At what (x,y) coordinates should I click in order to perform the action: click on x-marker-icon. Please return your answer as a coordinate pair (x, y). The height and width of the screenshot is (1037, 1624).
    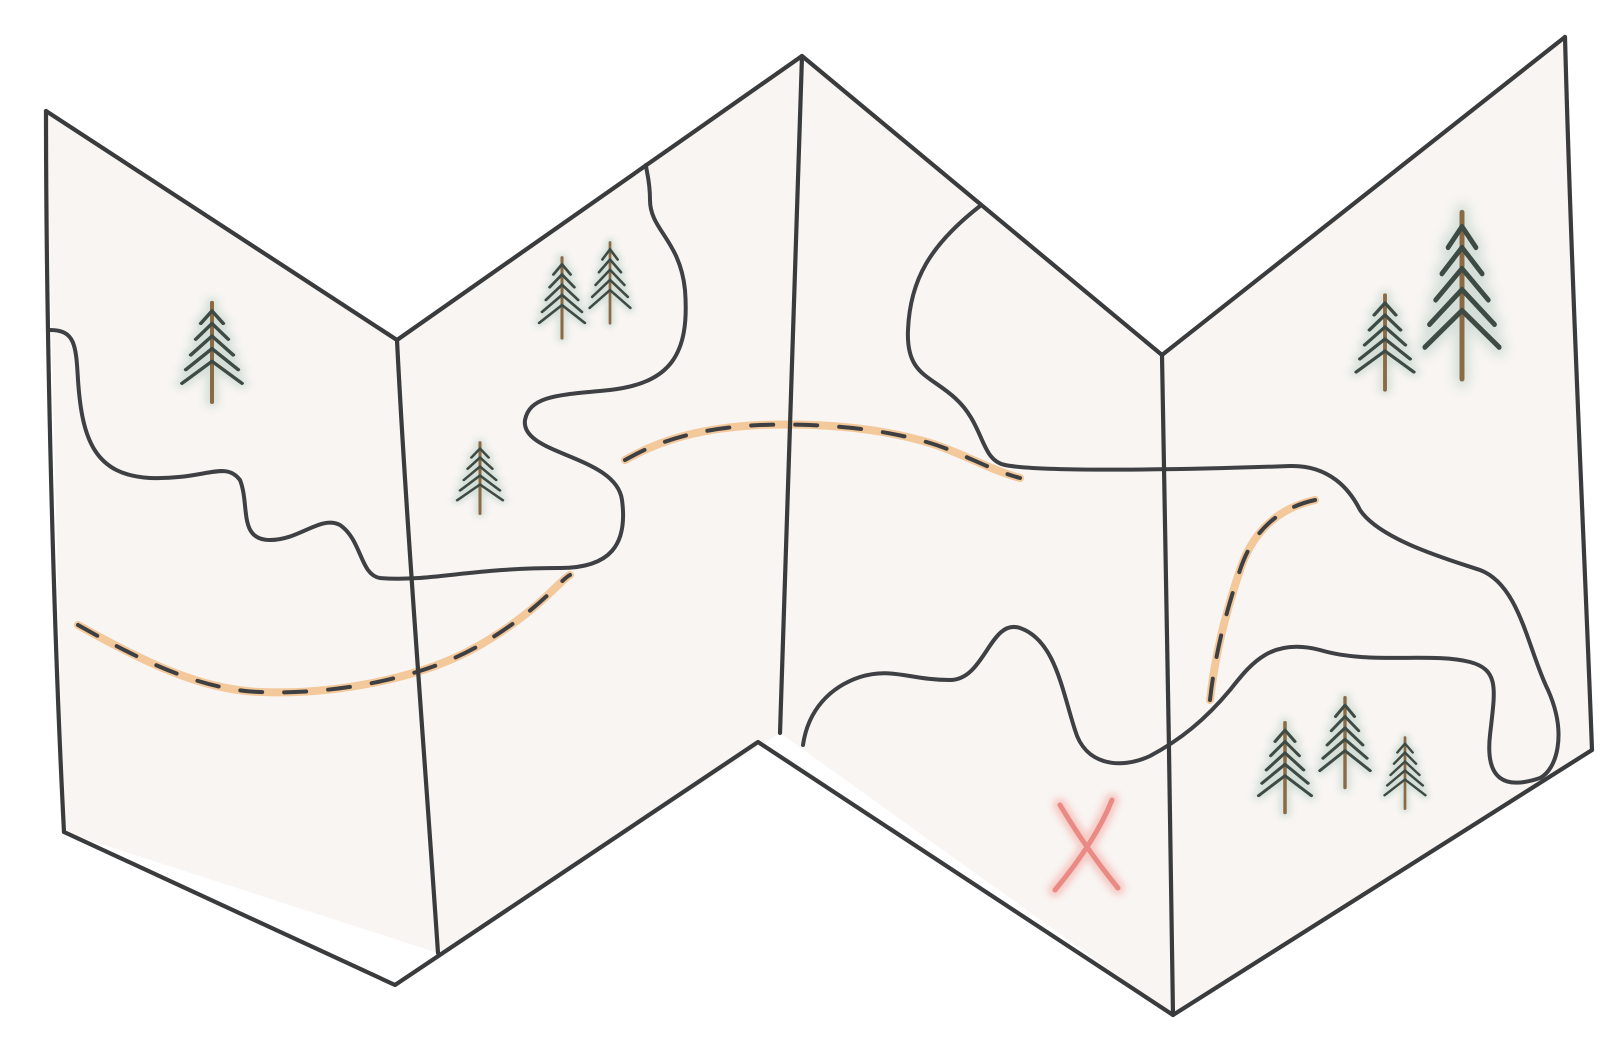
    Looking at the image, I should click on (1086, 845).